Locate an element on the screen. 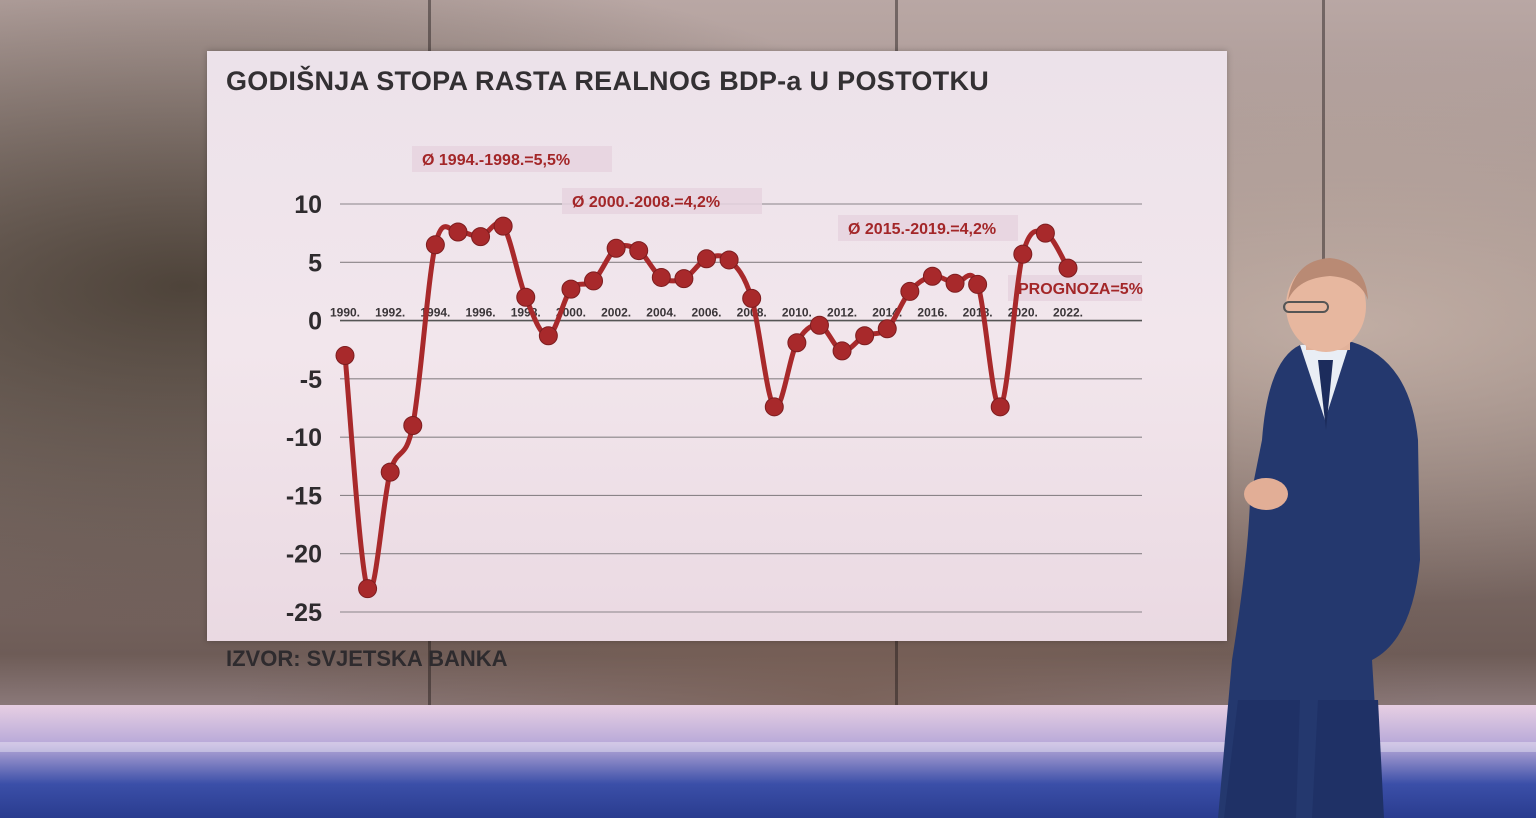 This screenshot has height=818, width=1536. annotation-label: Ø 2000.-2008.=4,2% is located at coordinates (646, 202).